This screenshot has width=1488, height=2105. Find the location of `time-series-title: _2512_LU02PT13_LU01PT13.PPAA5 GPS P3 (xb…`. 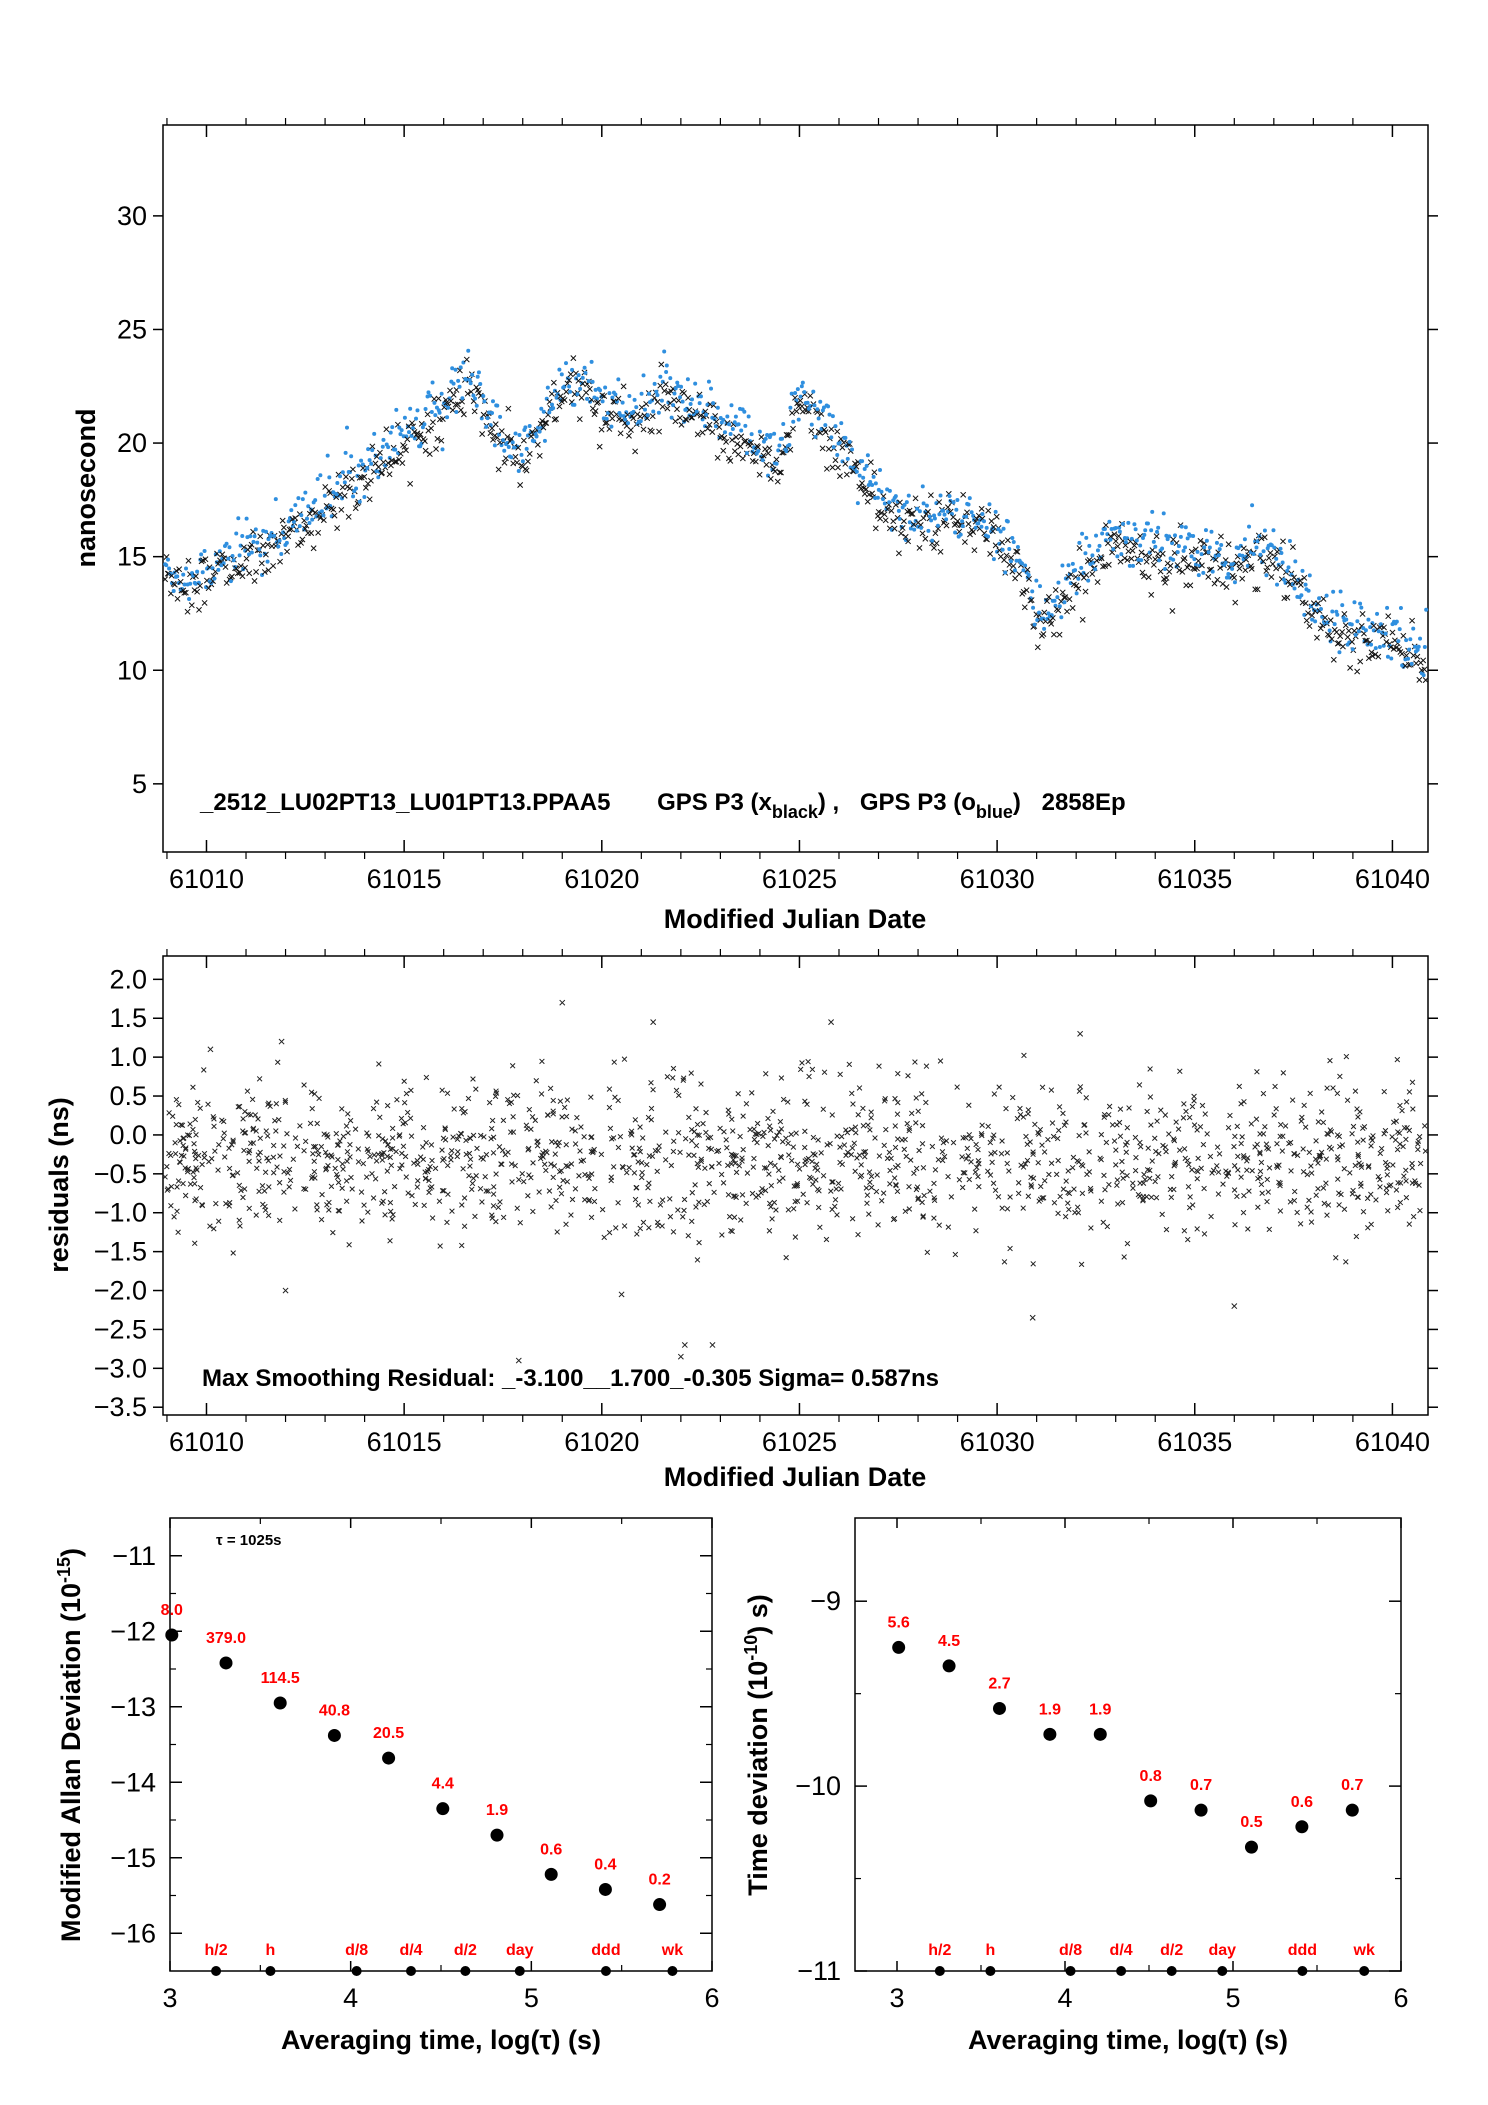

time-series-title: _2512_LU02PT13_LU01PT13.PPAA5 GPS P3 (xb… is located at coordinates (662, 805).